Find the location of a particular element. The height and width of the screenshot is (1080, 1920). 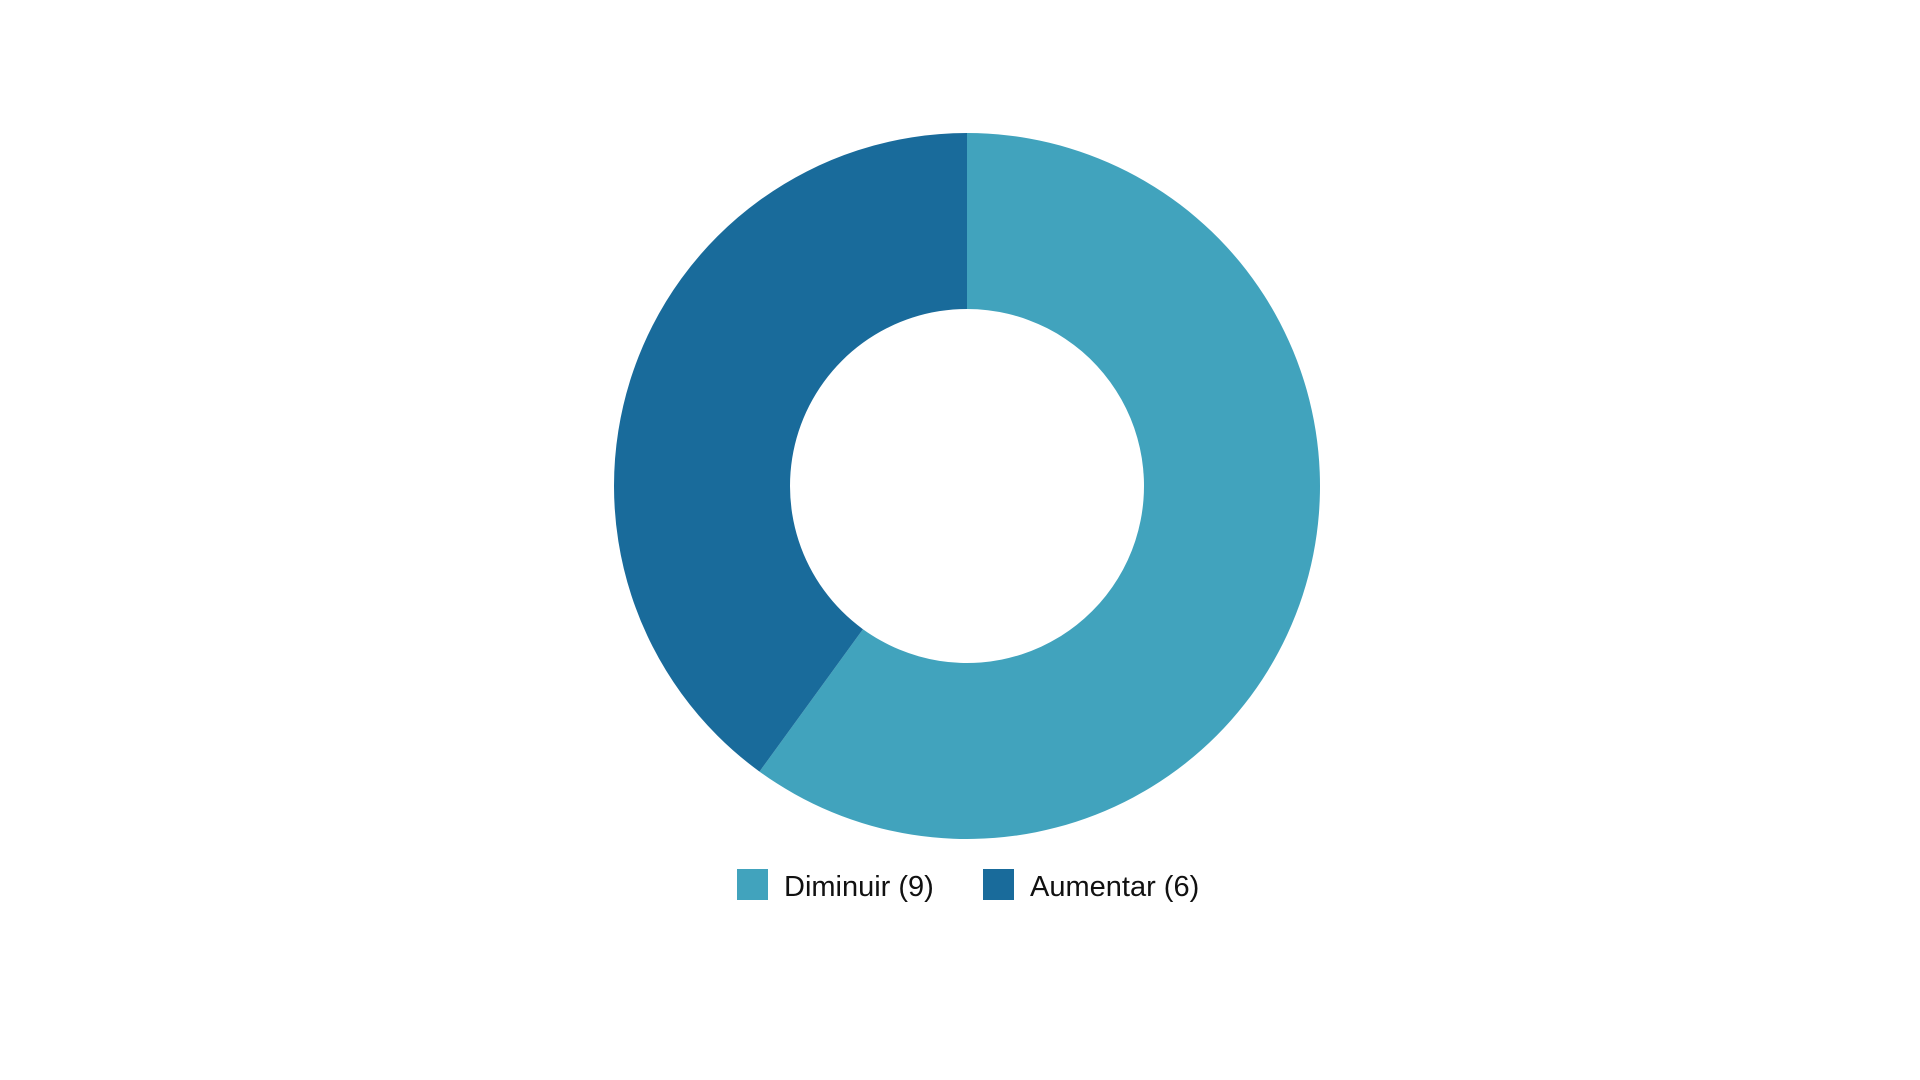

legend-label-aumentar: Aumentar (6) is located at coordinates (1114, 887).